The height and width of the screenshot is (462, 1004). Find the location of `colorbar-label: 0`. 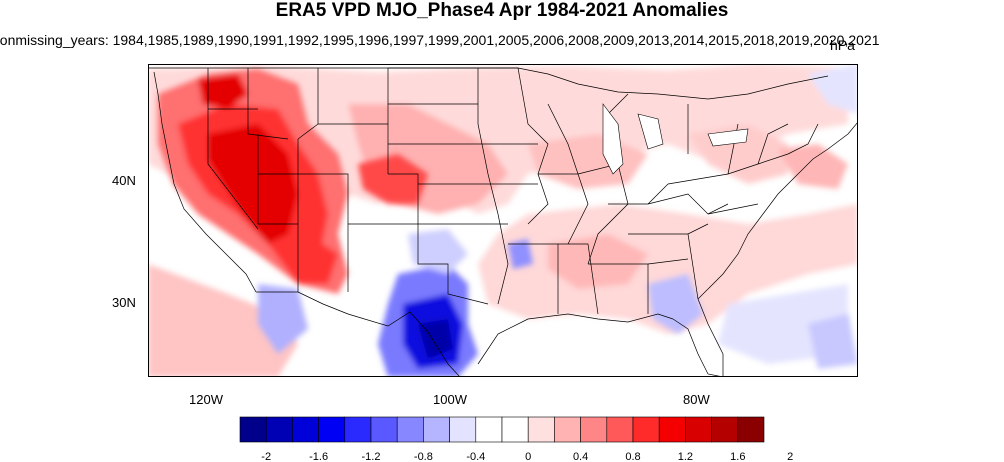

colorbar-label: 0 is located at coordinates (528, 456).